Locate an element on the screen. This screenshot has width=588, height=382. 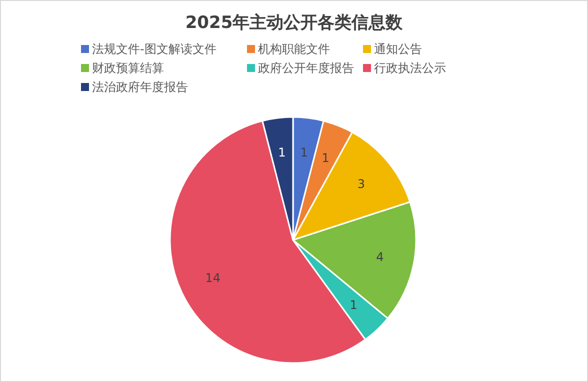
legend-label: 法规文件-图文解读文件 is located at coordinates (154, 49).